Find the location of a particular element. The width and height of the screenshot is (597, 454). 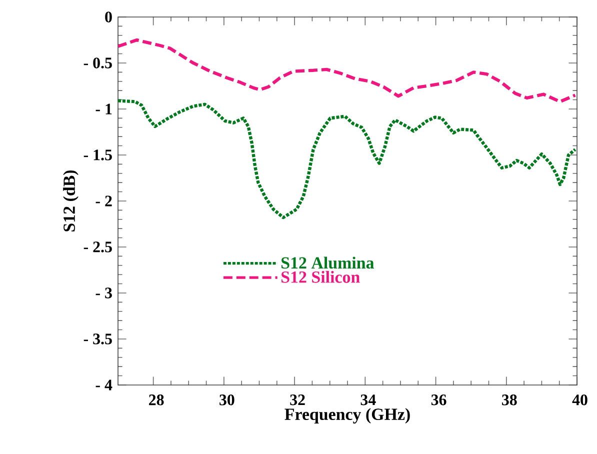

y-tick-label: - 2 is located at coordinates (104, 201).